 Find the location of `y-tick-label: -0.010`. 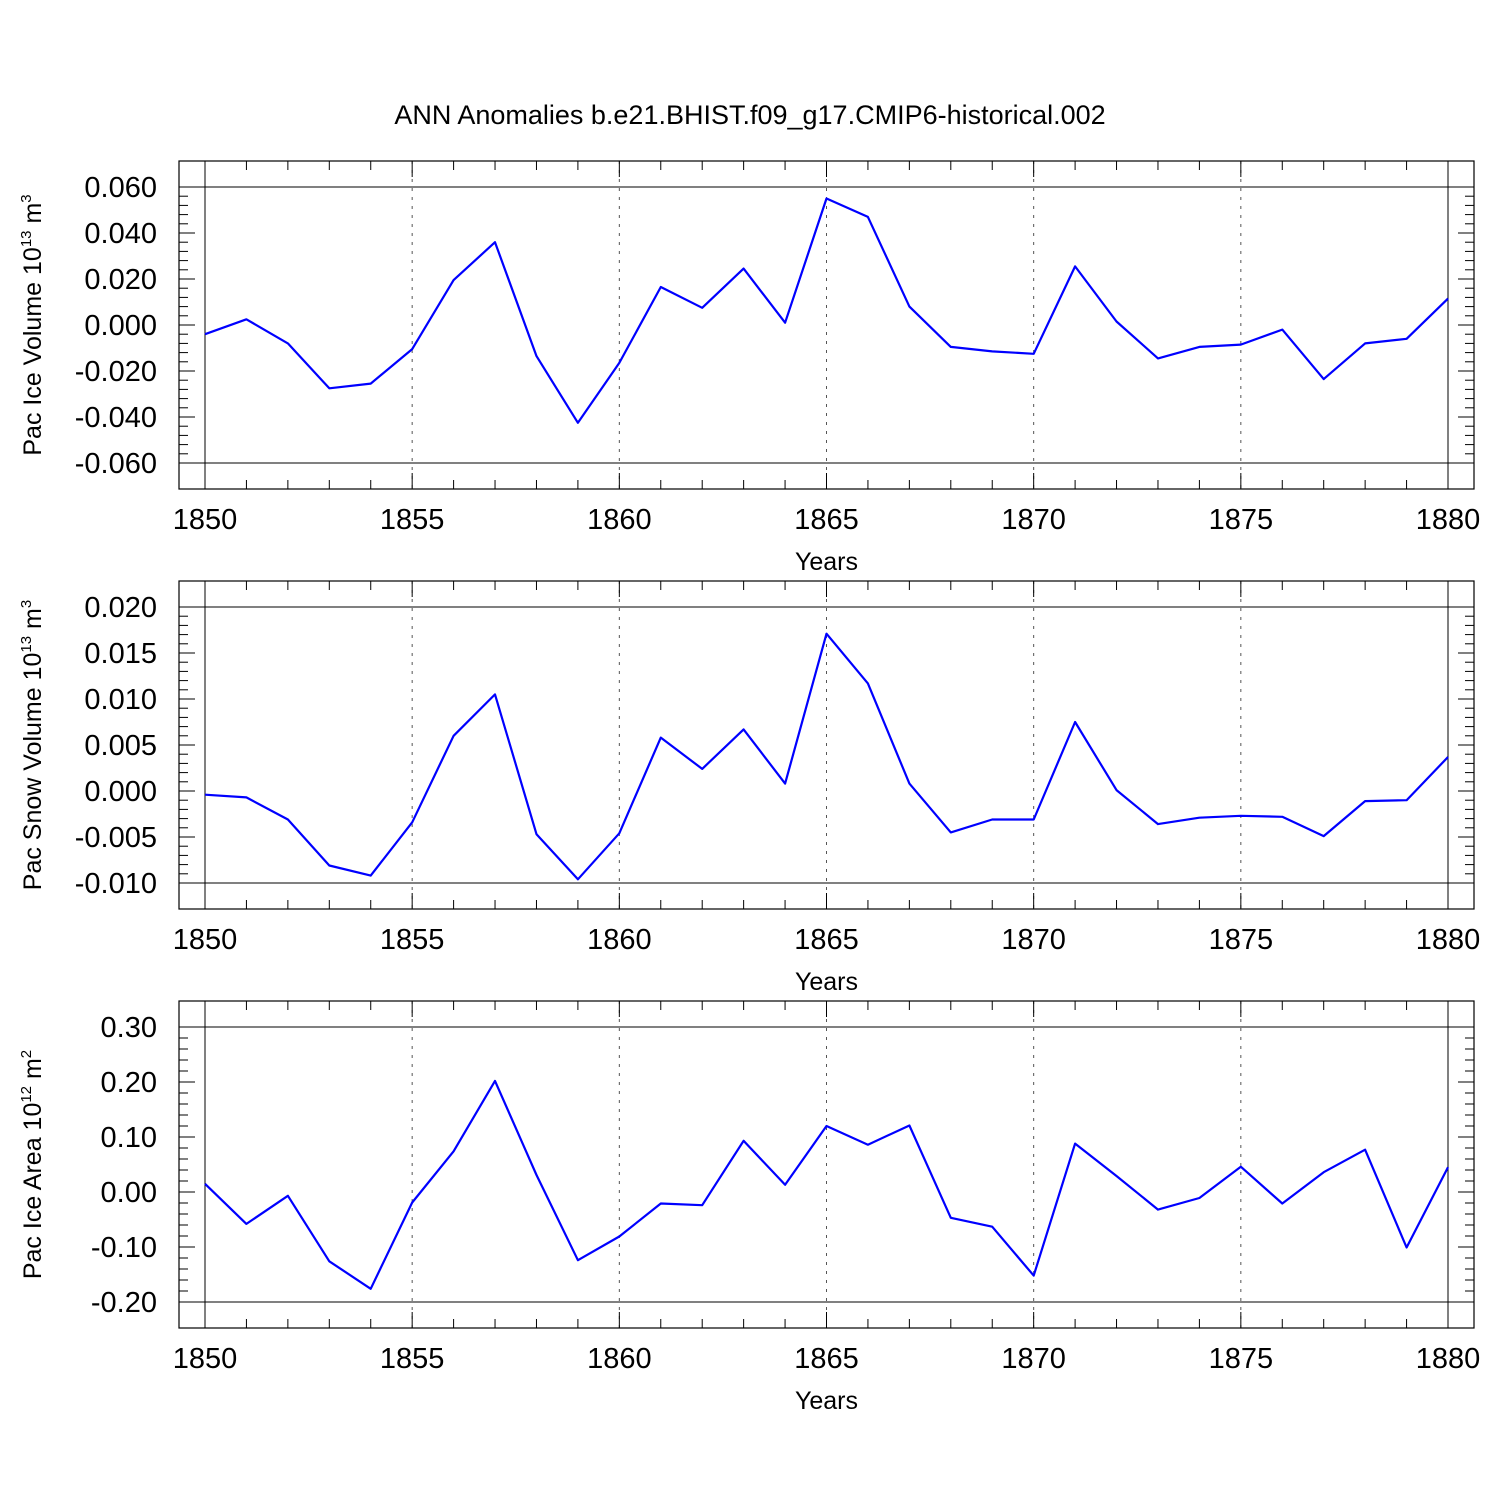

y-tick-label: -0.010 is located at coordinates (116, 884).